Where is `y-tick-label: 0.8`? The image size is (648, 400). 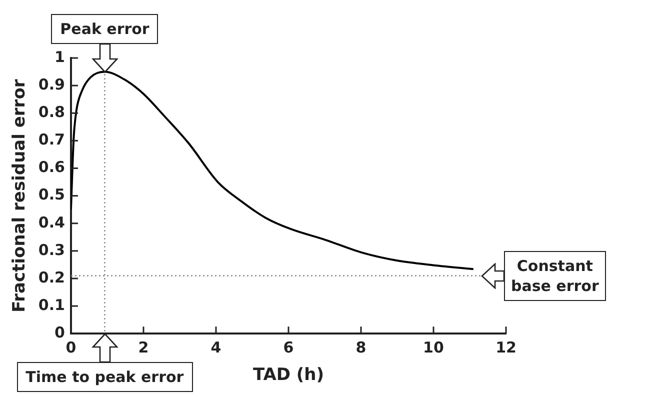 y-tick-label: 0.8 is located at coordinates (51, 112).